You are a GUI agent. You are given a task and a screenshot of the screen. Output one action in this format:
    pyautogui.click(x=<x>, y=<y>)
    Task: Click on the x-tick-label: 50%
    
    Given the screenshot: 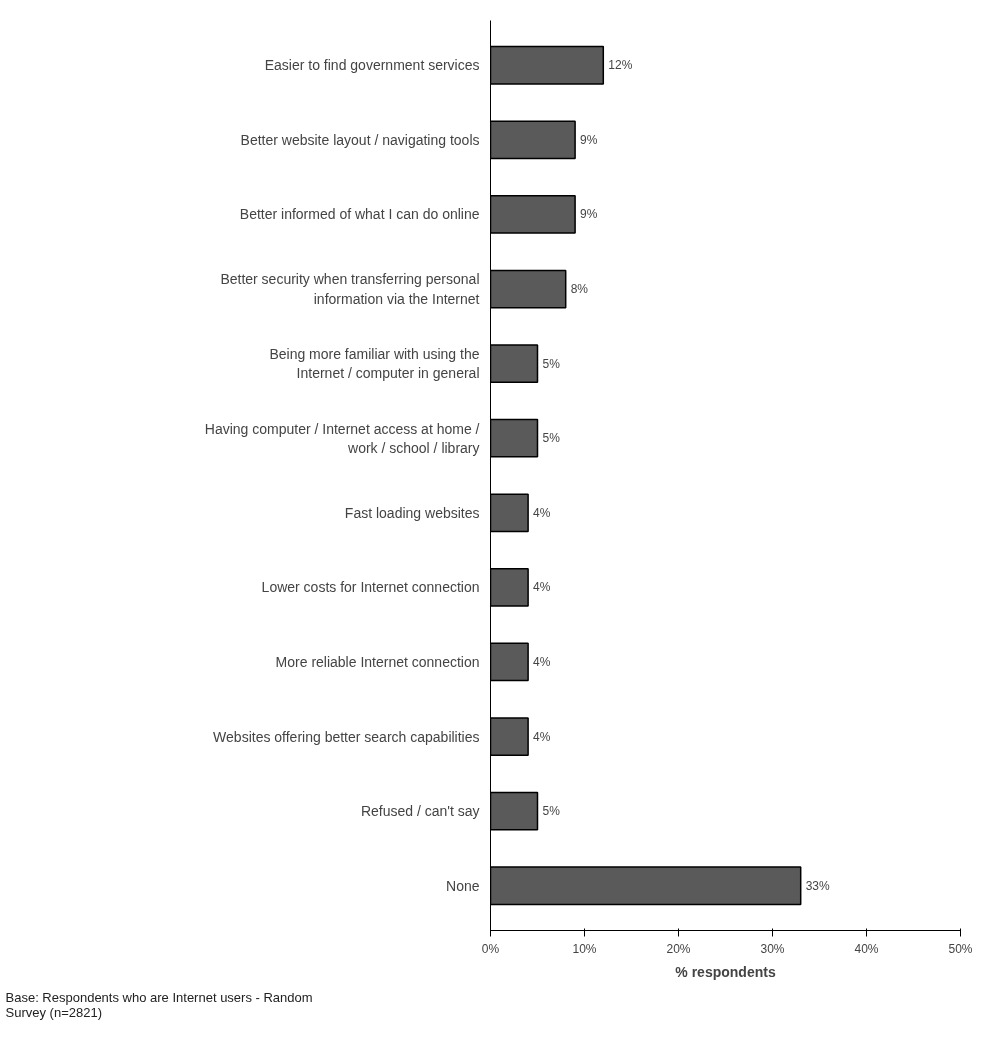 What is the action you would take?
    pyautogui.click(x=960, y=948)
    